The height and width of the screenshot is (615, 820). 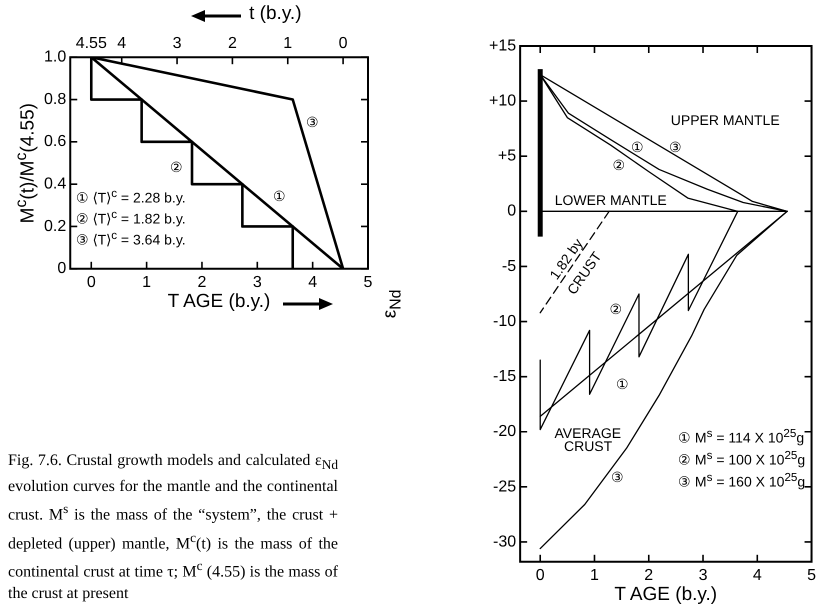 What do you see at coordinates (121, 43) in the screenshot?
I see `x2-tick-label: 4` at bounding box center [121, 43].